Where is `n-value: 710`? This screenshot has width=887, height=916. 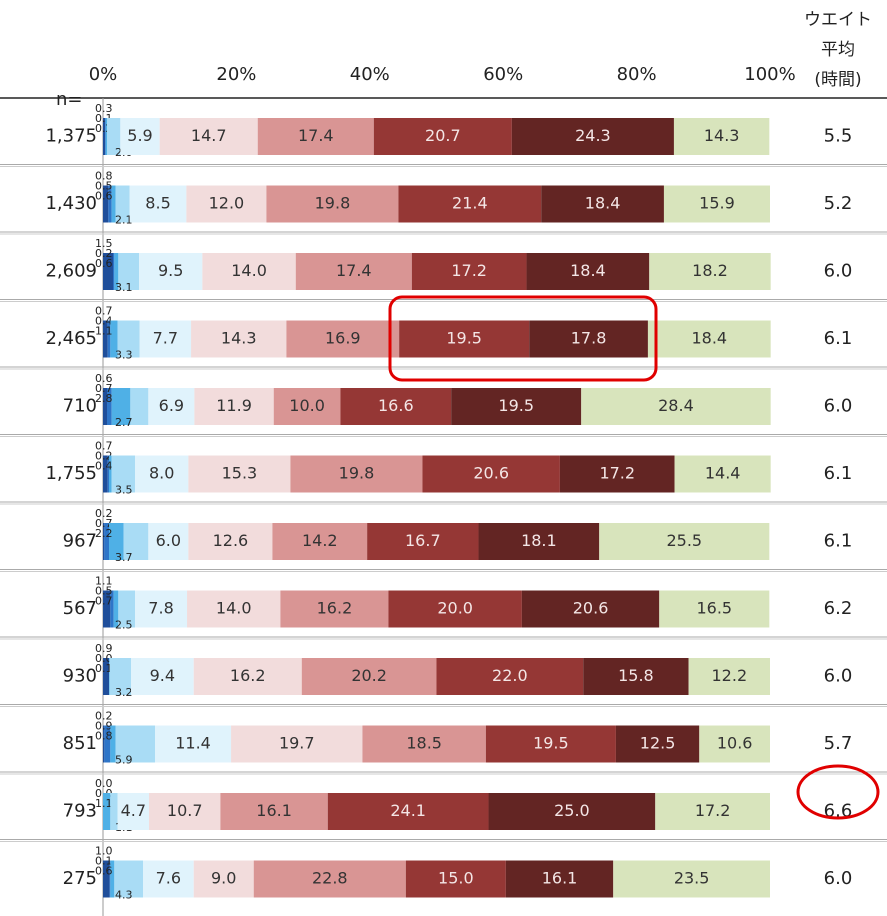 n-value: 710 is located at coordinates (80, 406).